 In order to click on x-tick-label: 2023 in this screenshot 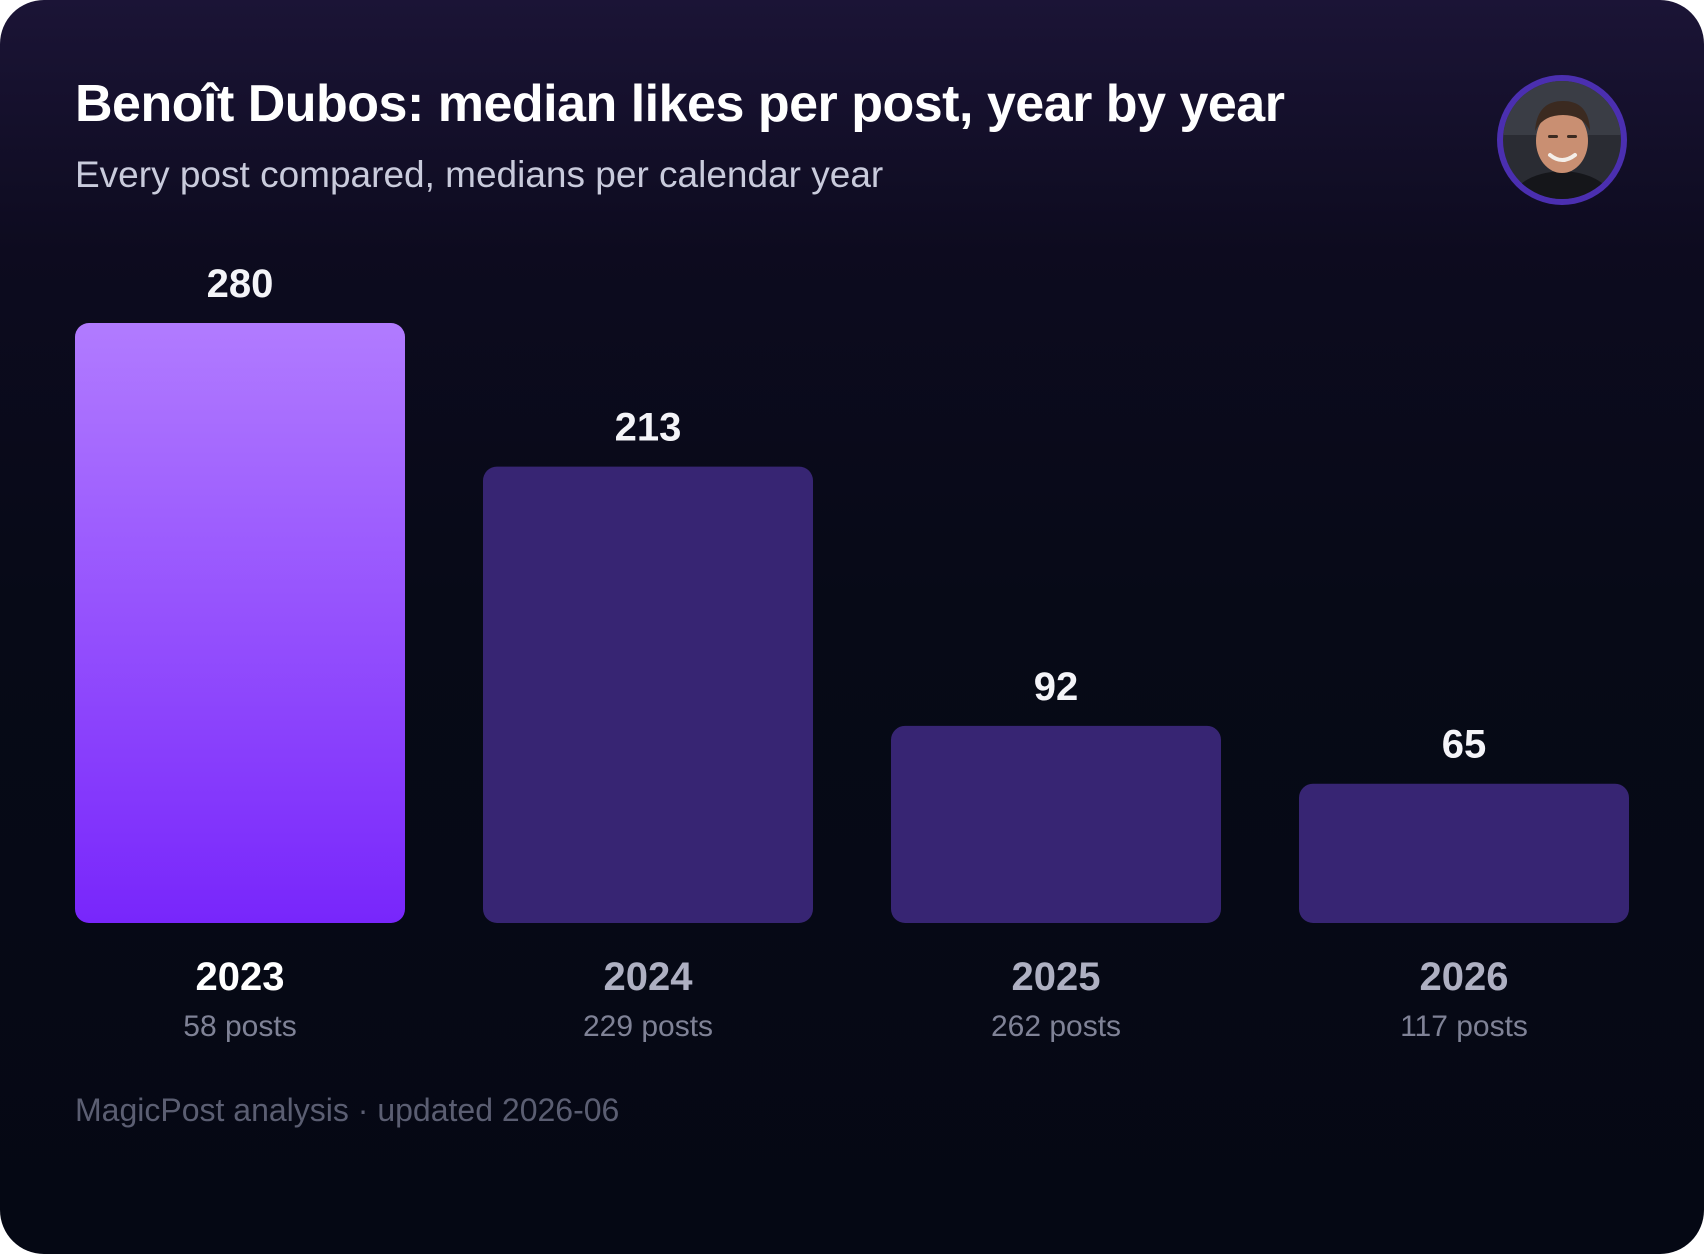, I will do `click(240, 977)`.